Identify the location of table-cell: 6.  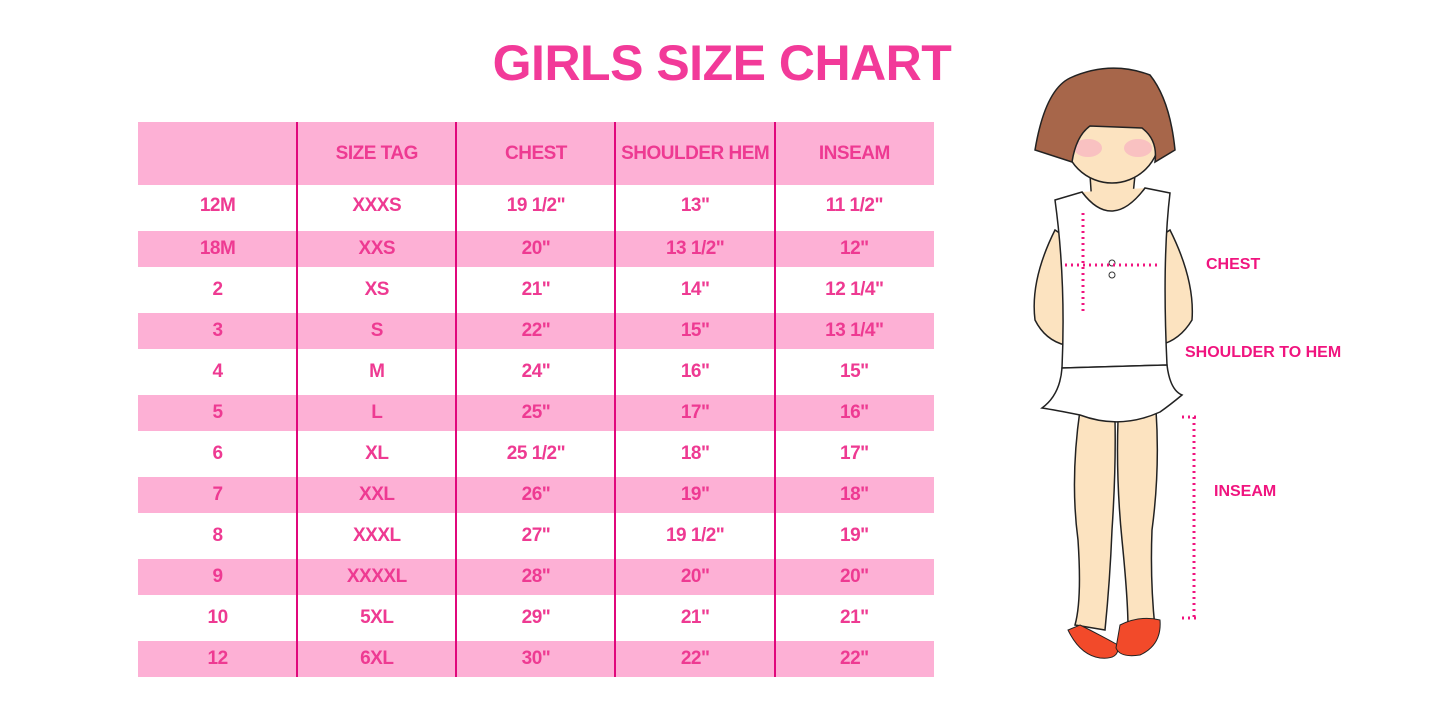
(218, 453).